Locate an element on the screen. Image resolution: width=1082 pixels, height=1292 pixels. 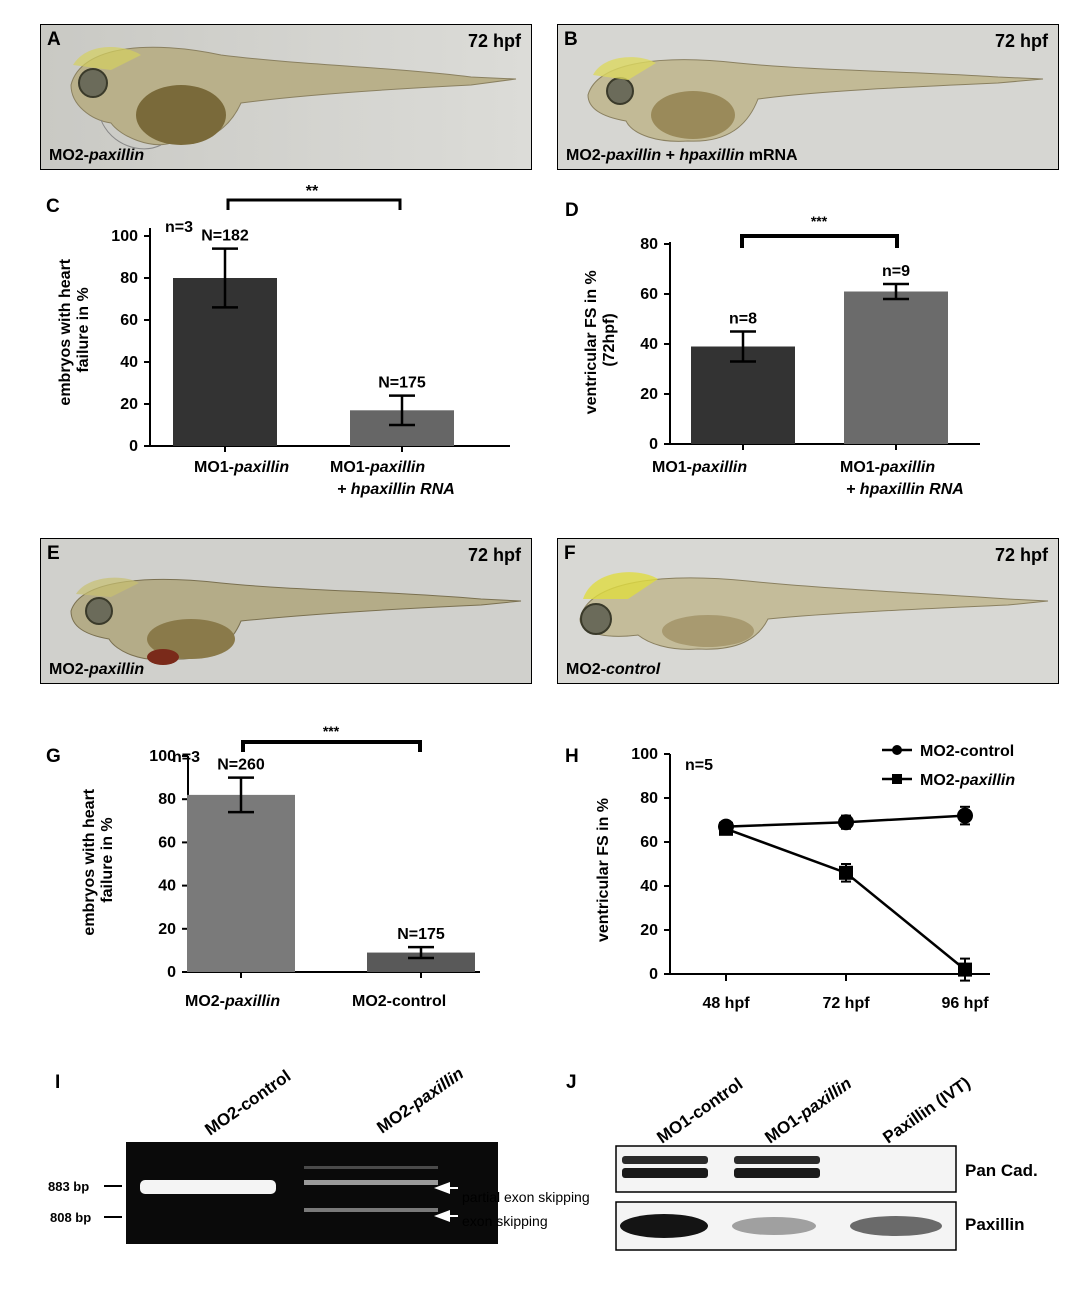
legend-entry: MO2-control is located at coordinates (967, 751).